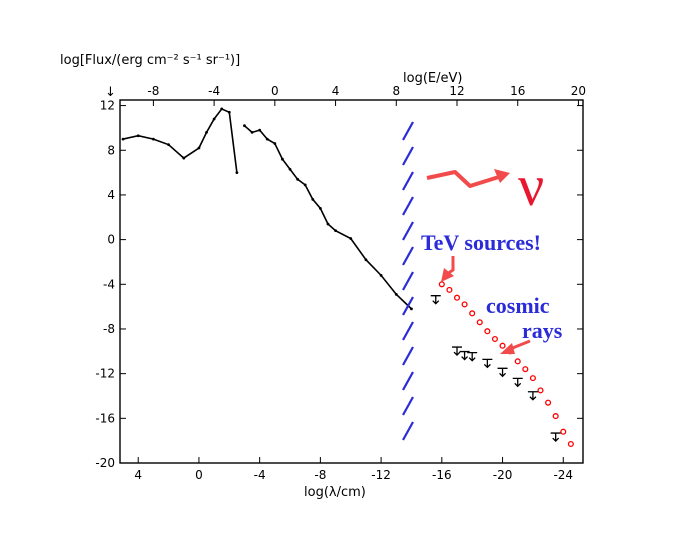 The image size is (692, 535). Describe the element at coordinates (507, 348) in the screenshot. I see `cosmic-rays-arrow-head` at that location.